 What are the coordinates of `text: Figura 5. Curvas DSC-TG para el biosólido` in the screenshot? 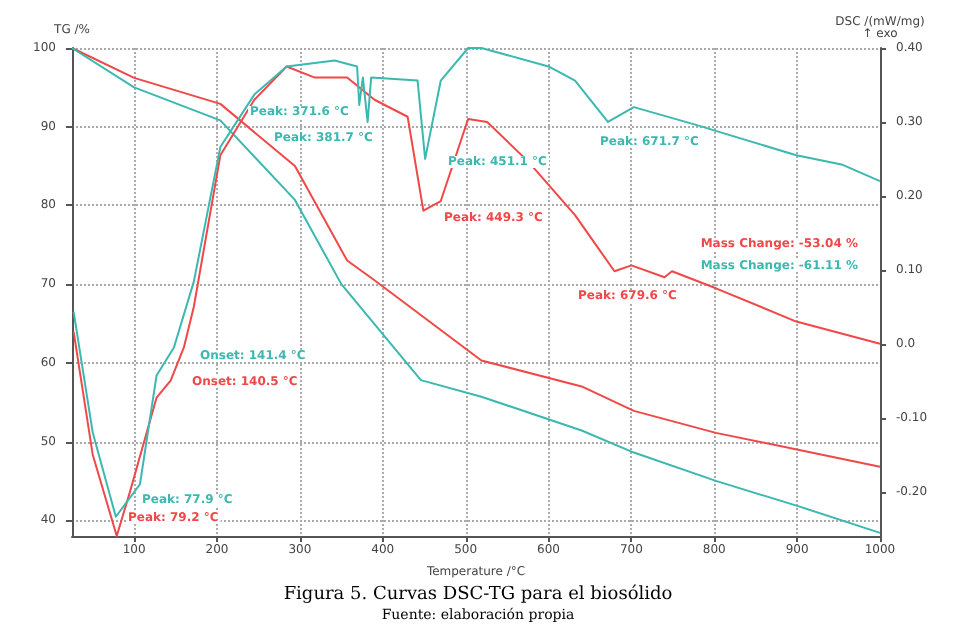 It's located at (478, 594).